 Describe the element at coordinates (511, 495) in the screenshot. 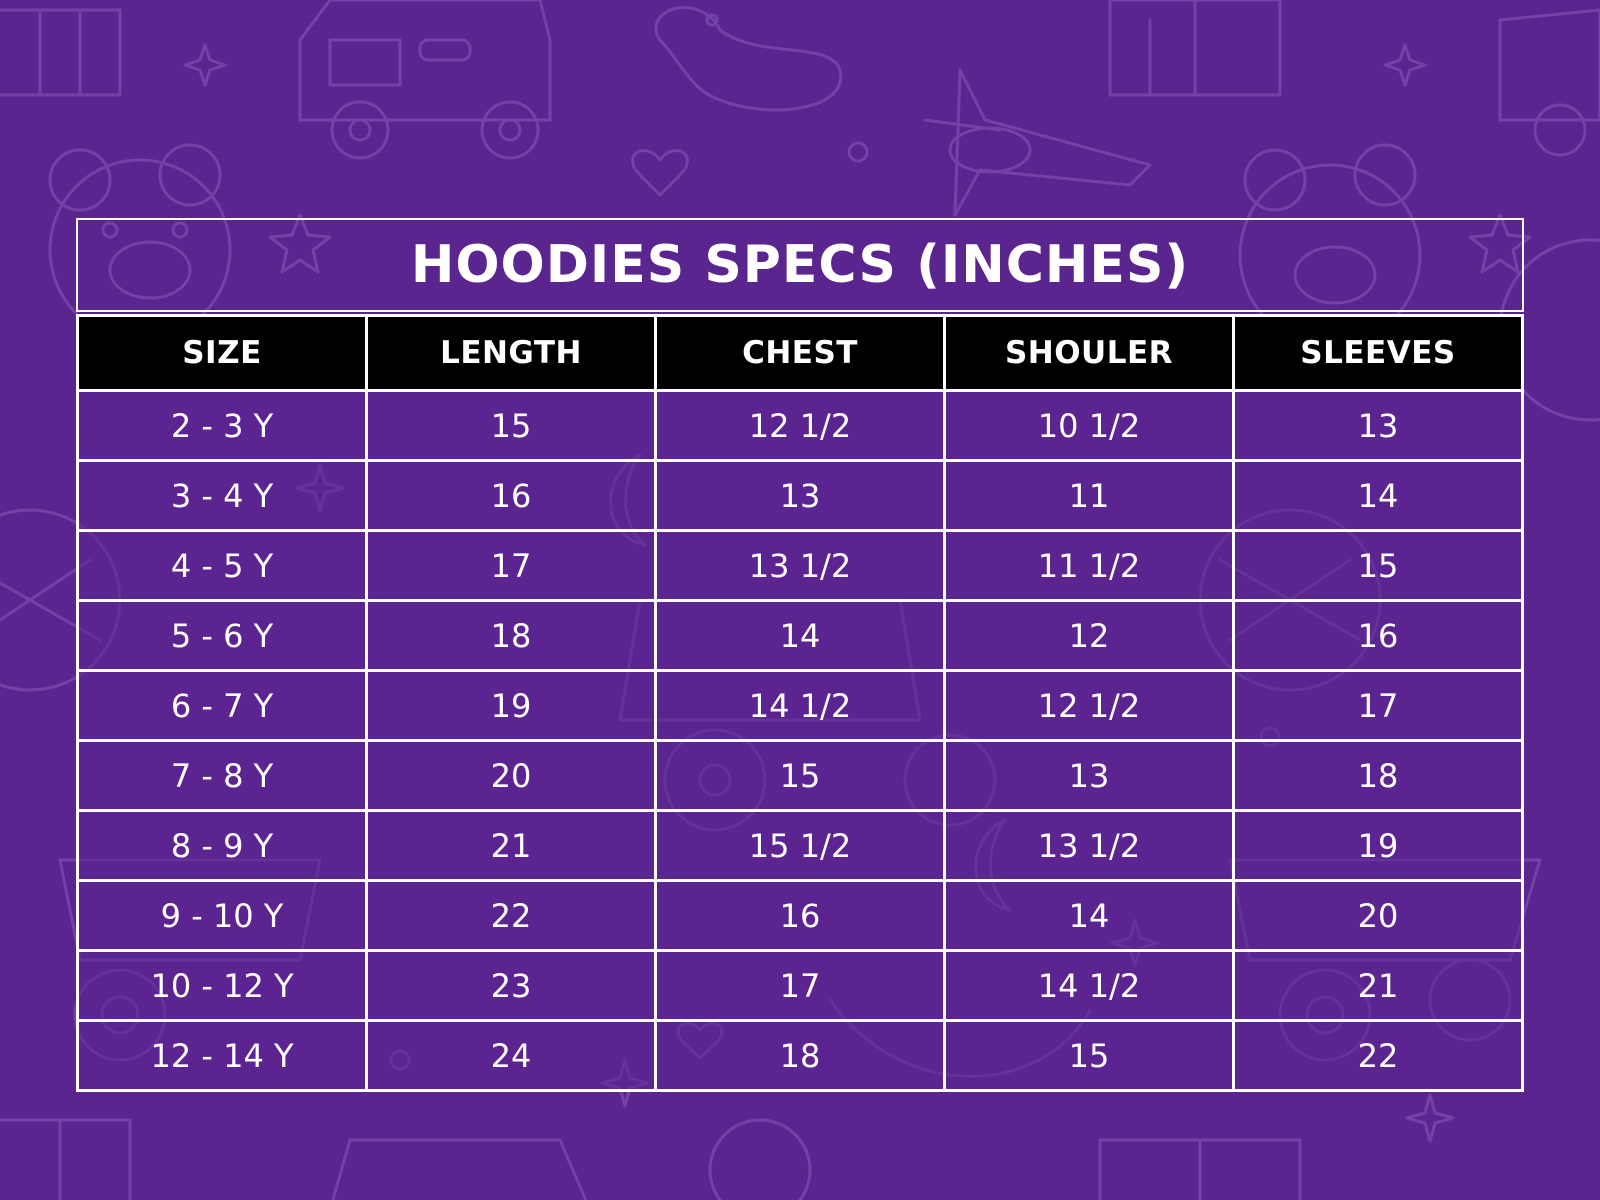

I see `table-cell-length: 16` at that location.